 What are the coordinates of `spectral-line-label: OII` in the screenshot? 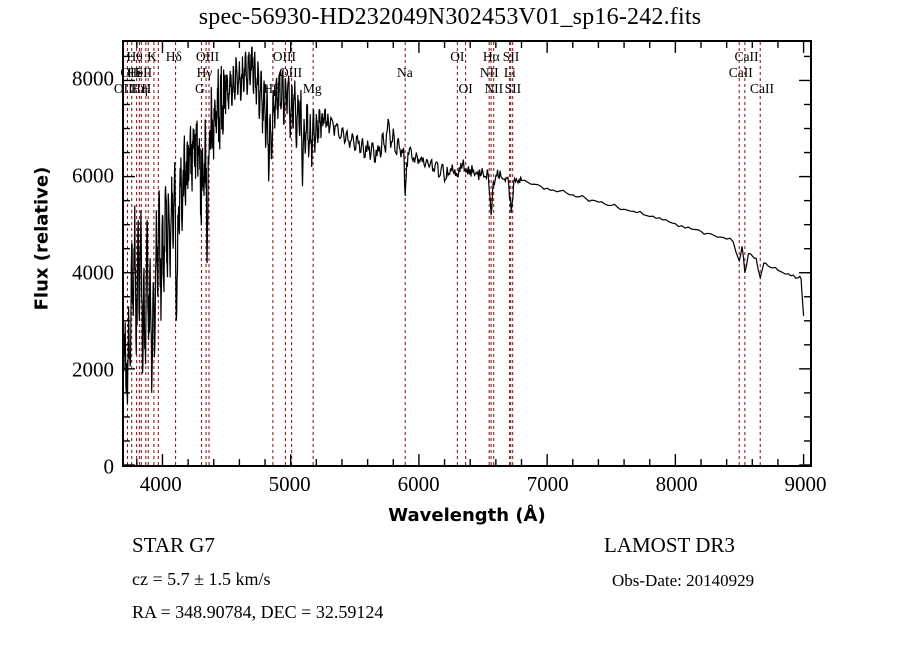 It's located at (130, 72).